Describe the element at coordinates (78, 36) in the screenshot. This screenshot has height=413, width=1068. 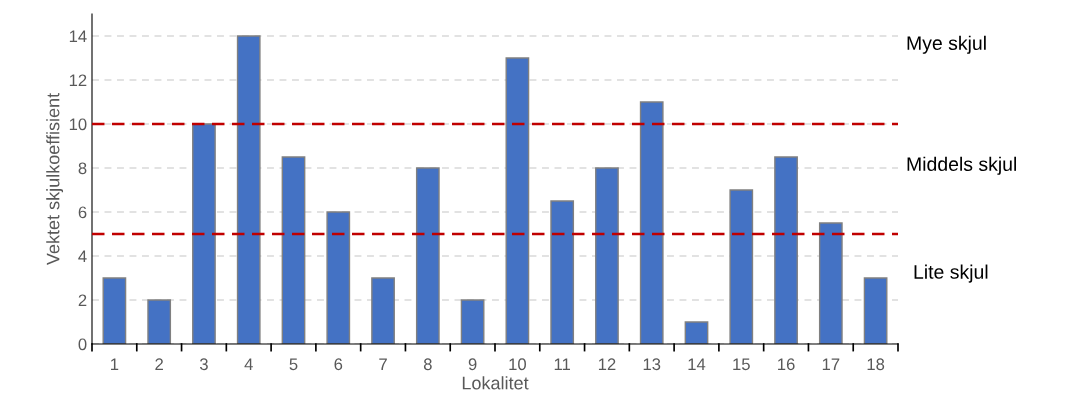
I see `y-tick-label: 14` at that location.